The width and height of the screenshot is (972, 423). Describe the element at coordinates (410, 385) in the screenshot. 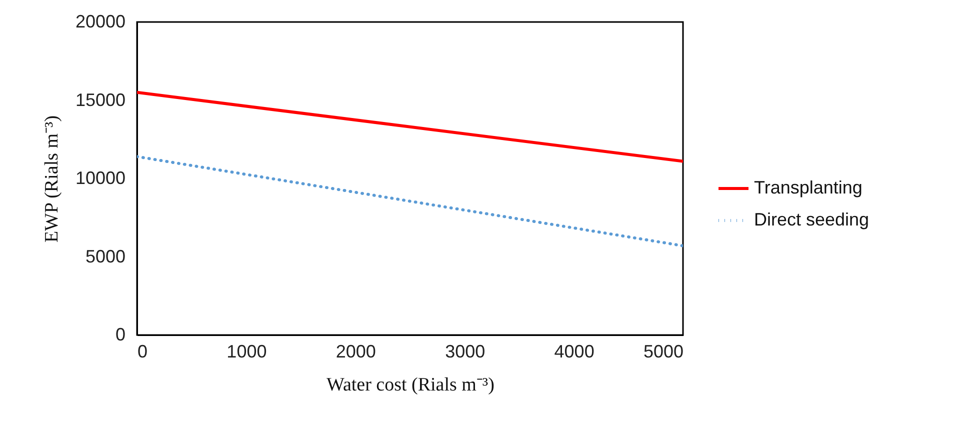

I see `x-axis-title: Water cost (Rials m⁻³)` at that location.